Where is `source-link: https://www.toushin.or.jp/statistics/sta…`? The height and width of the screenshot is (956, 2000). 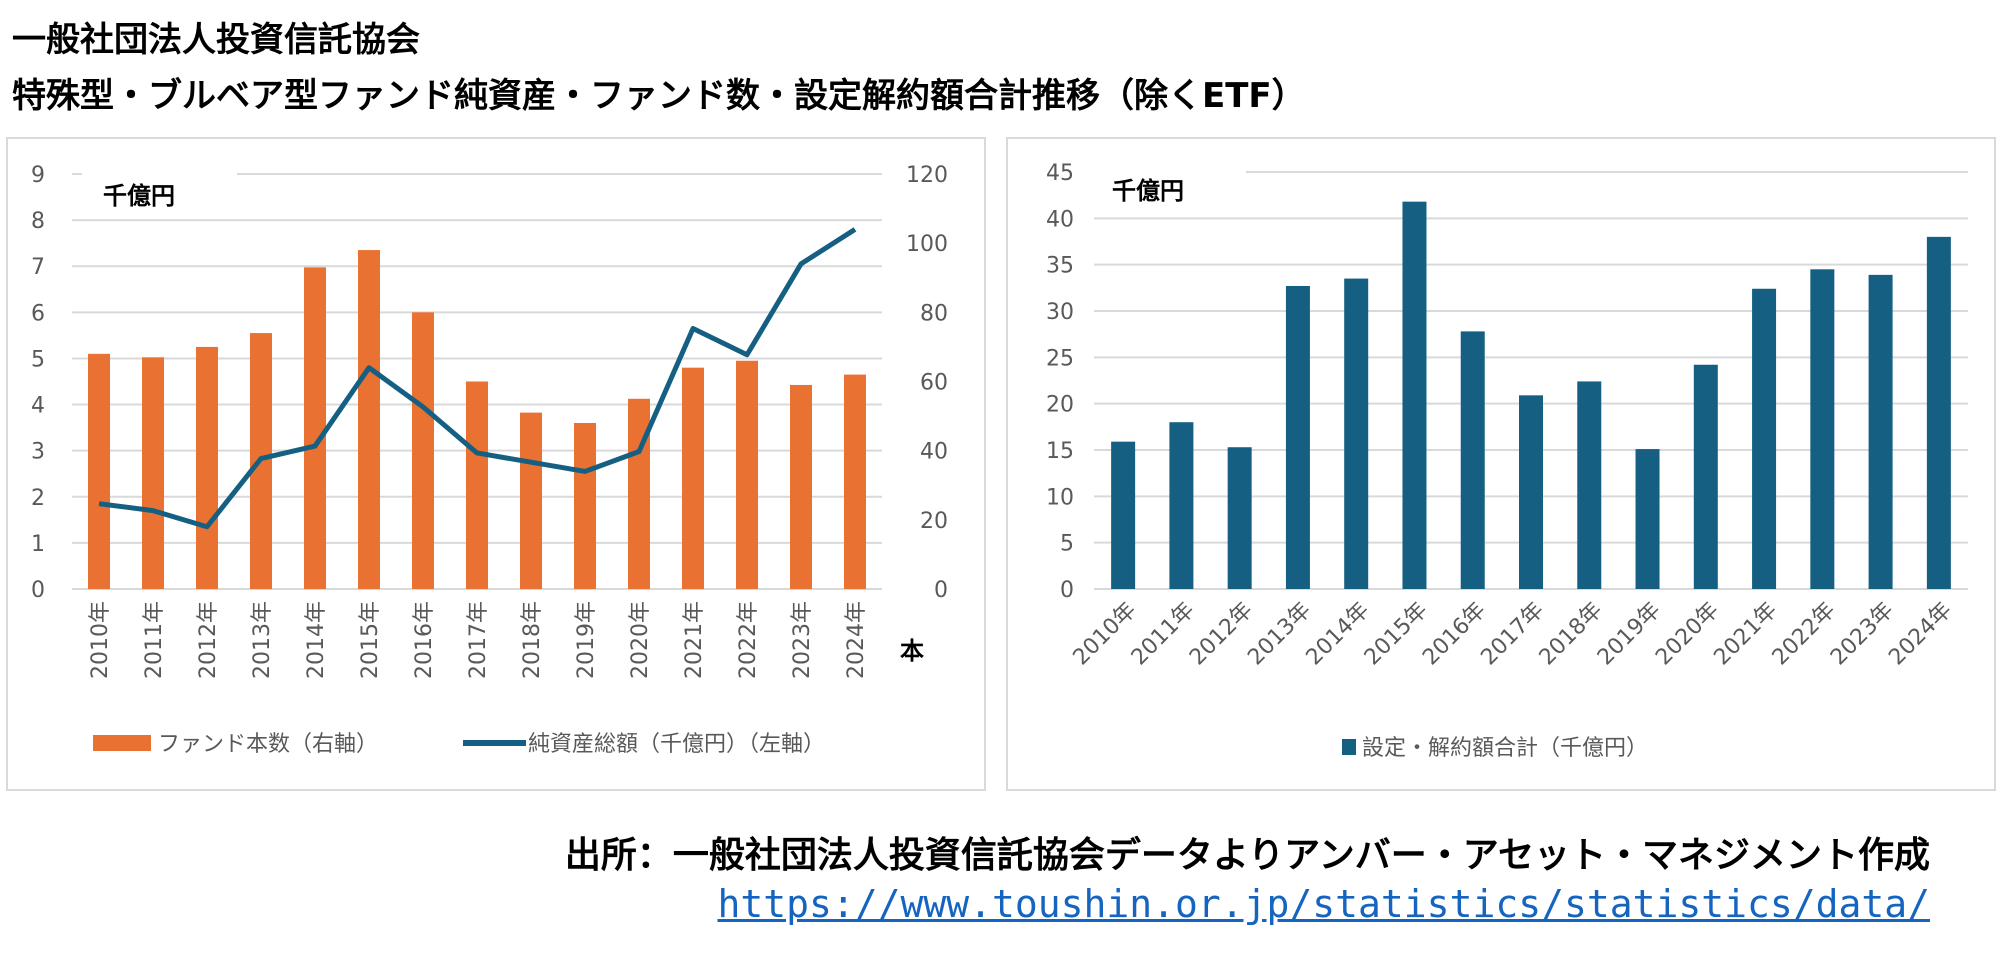
source-link: https://www.toushin.or.jp/statistics/sta… is located at coordinates (1323, 904).